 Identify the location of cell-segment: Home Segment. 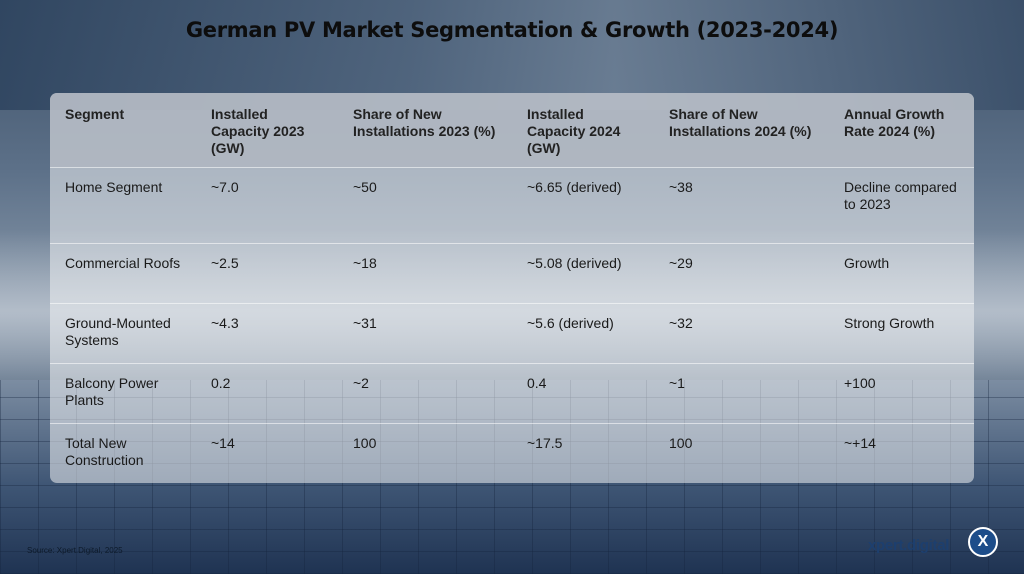
(114, 186).